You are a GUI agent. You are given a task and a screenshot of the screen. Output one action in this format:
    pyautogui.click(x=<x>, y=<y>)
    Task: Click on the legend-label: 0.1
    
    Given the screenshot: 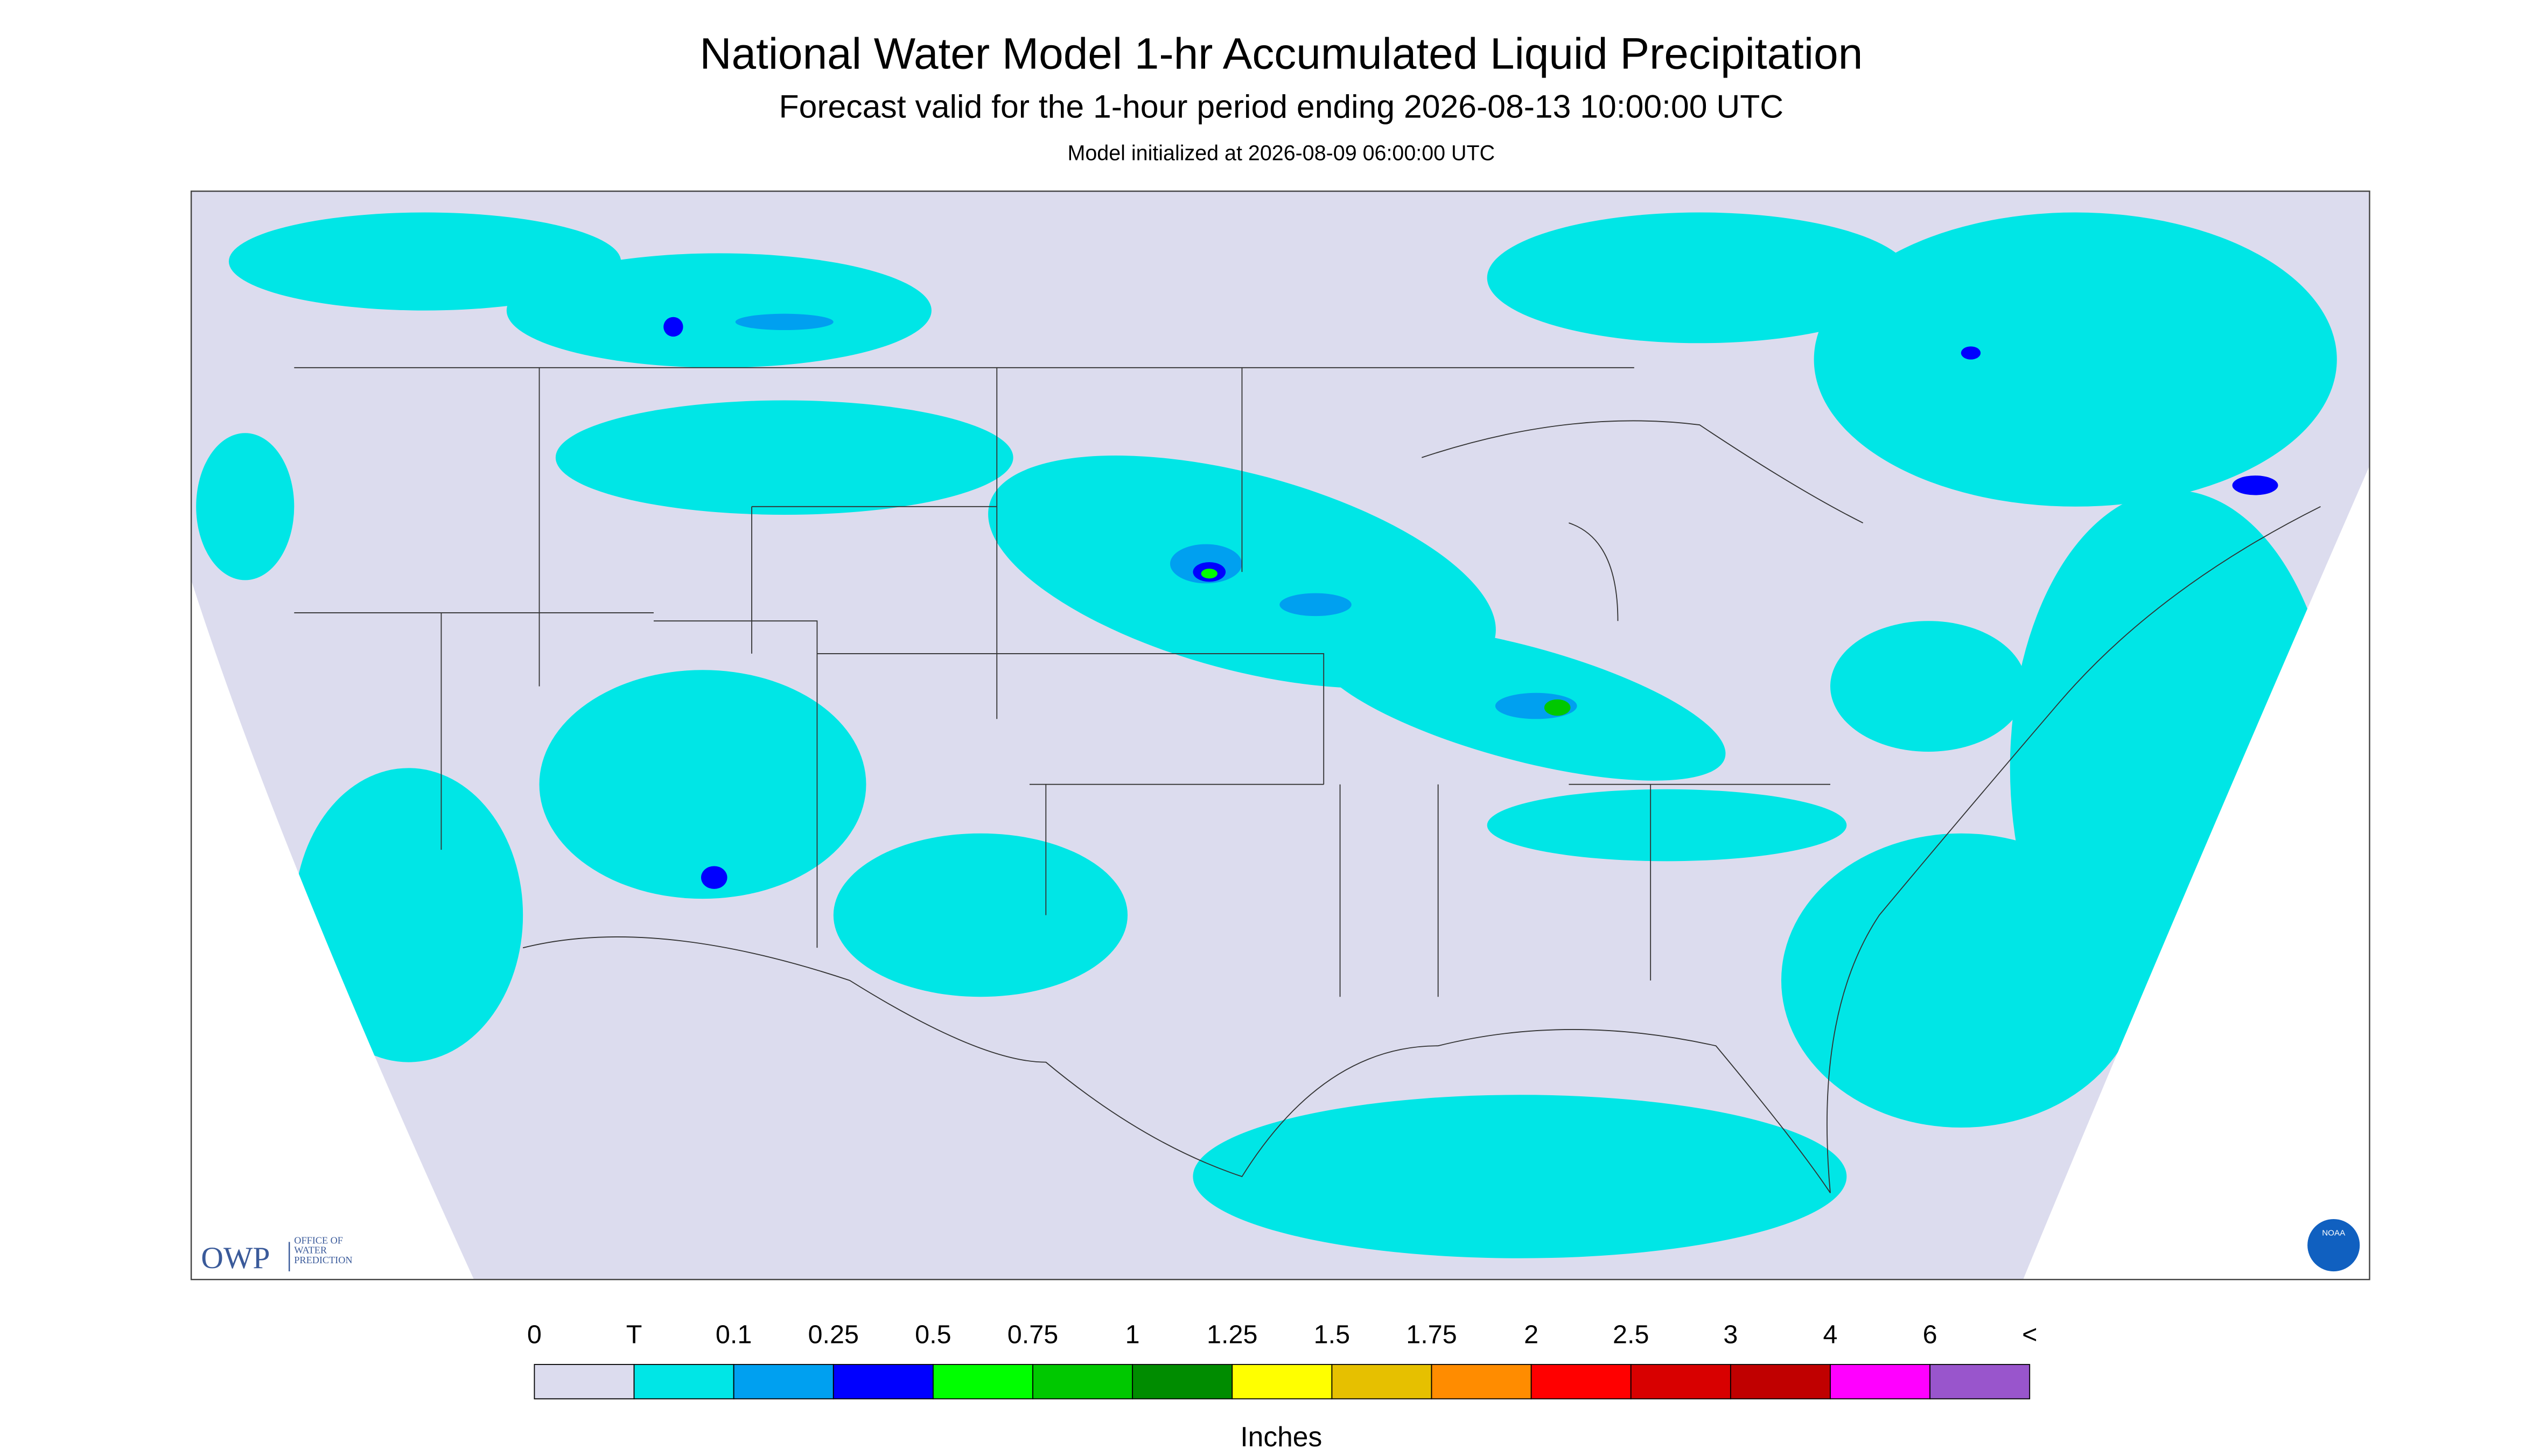 What is the action you would take?
    pyautogui.click(x=734, y=1334)
    